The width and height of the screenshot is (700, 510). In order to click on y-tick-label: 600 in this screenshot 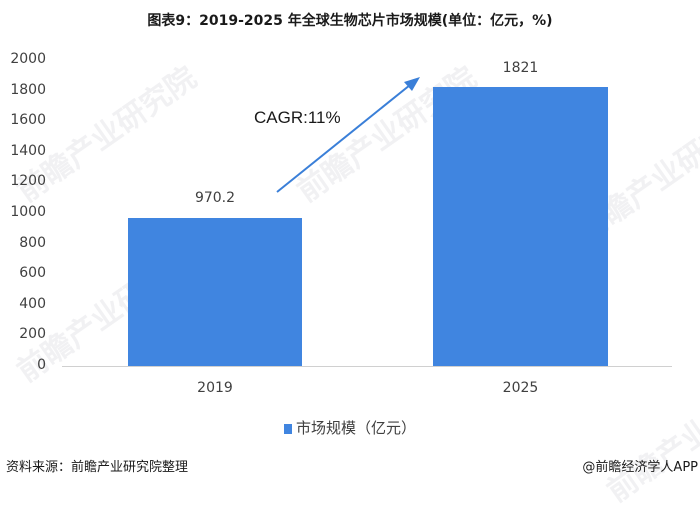, I will do `click(32, 273)`.